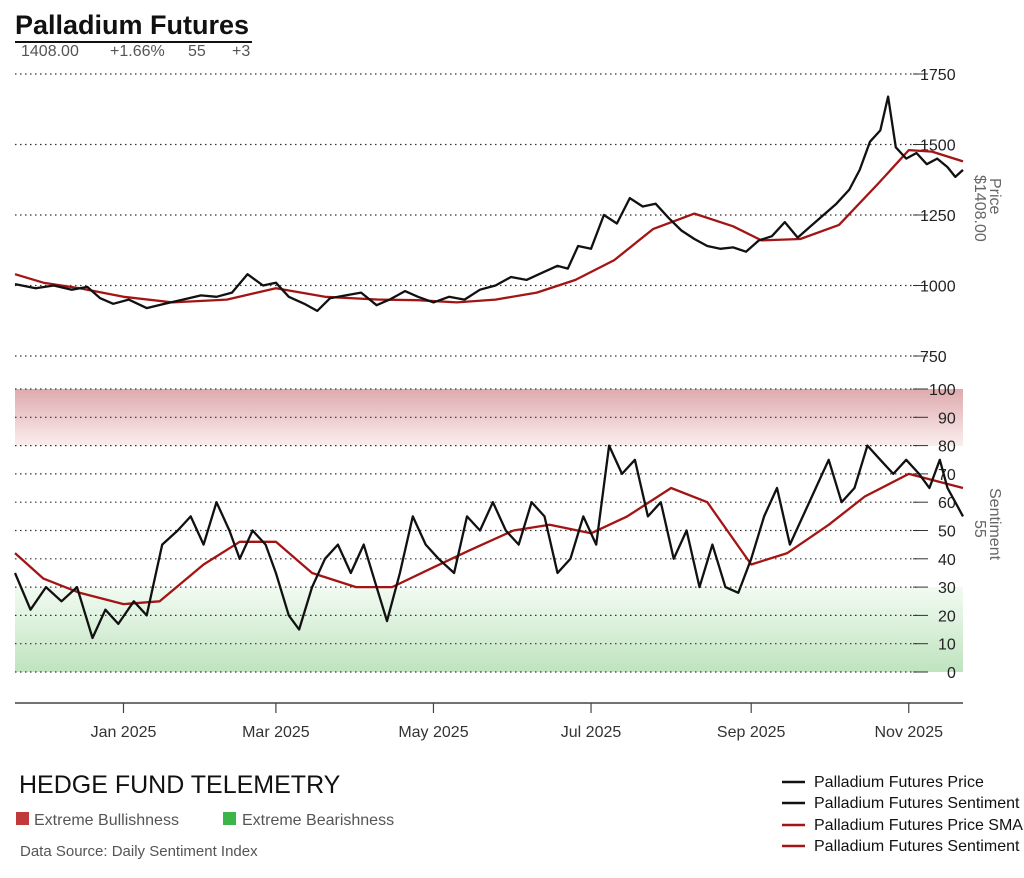  I want to click on brand-label: HEDGE FUND TELEMETRY, so click(180, 785).